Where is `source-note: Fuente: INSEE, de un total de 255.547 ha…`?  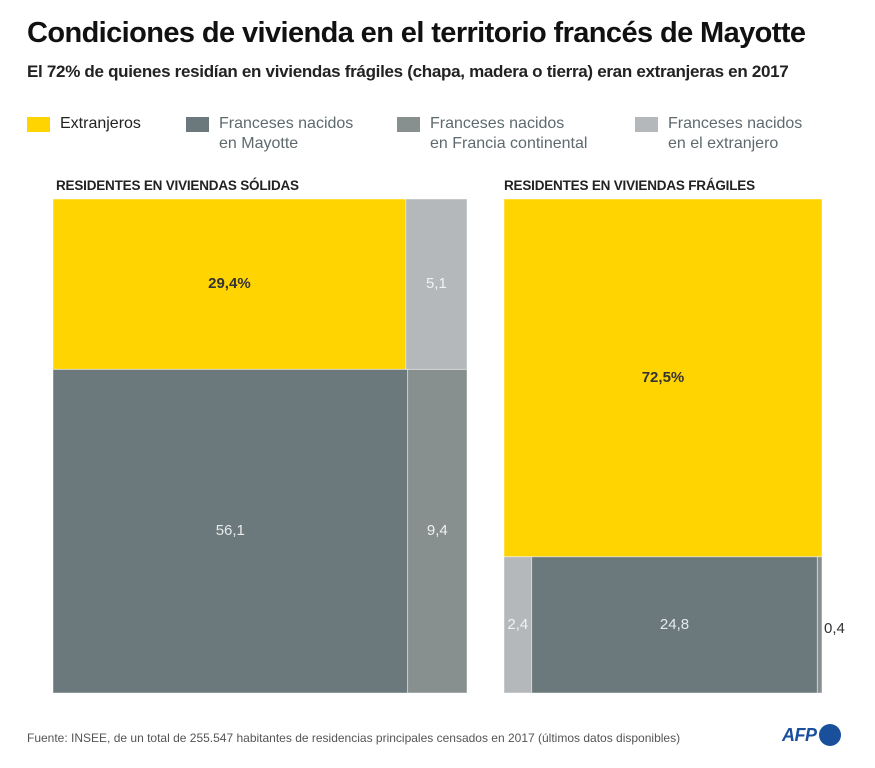
source-note: Fuente: INSEE, de un total de 255.547 ha… is located at coordinates (354, 738).